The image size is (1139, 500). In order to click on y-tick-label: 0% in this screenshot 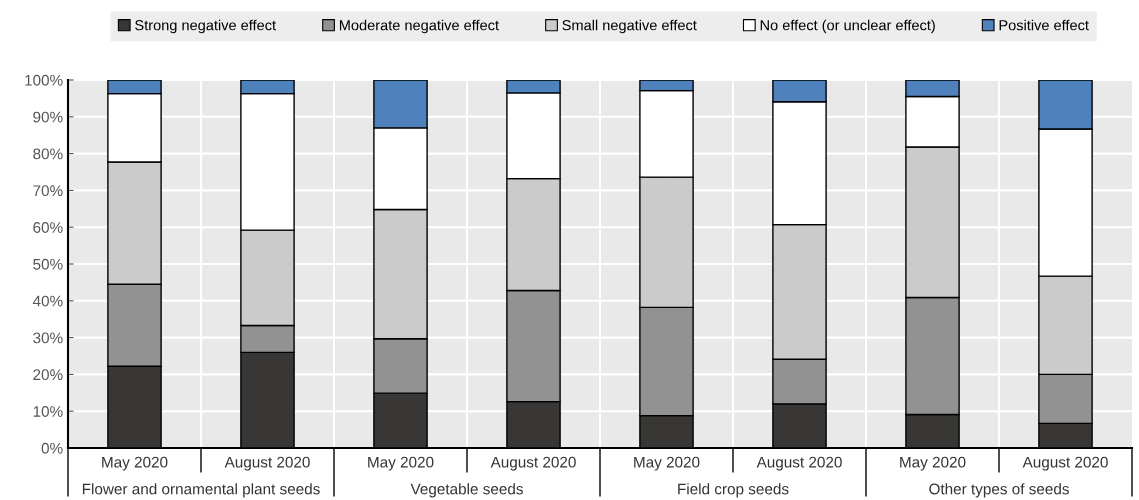, I will do `click(52, 448)`.